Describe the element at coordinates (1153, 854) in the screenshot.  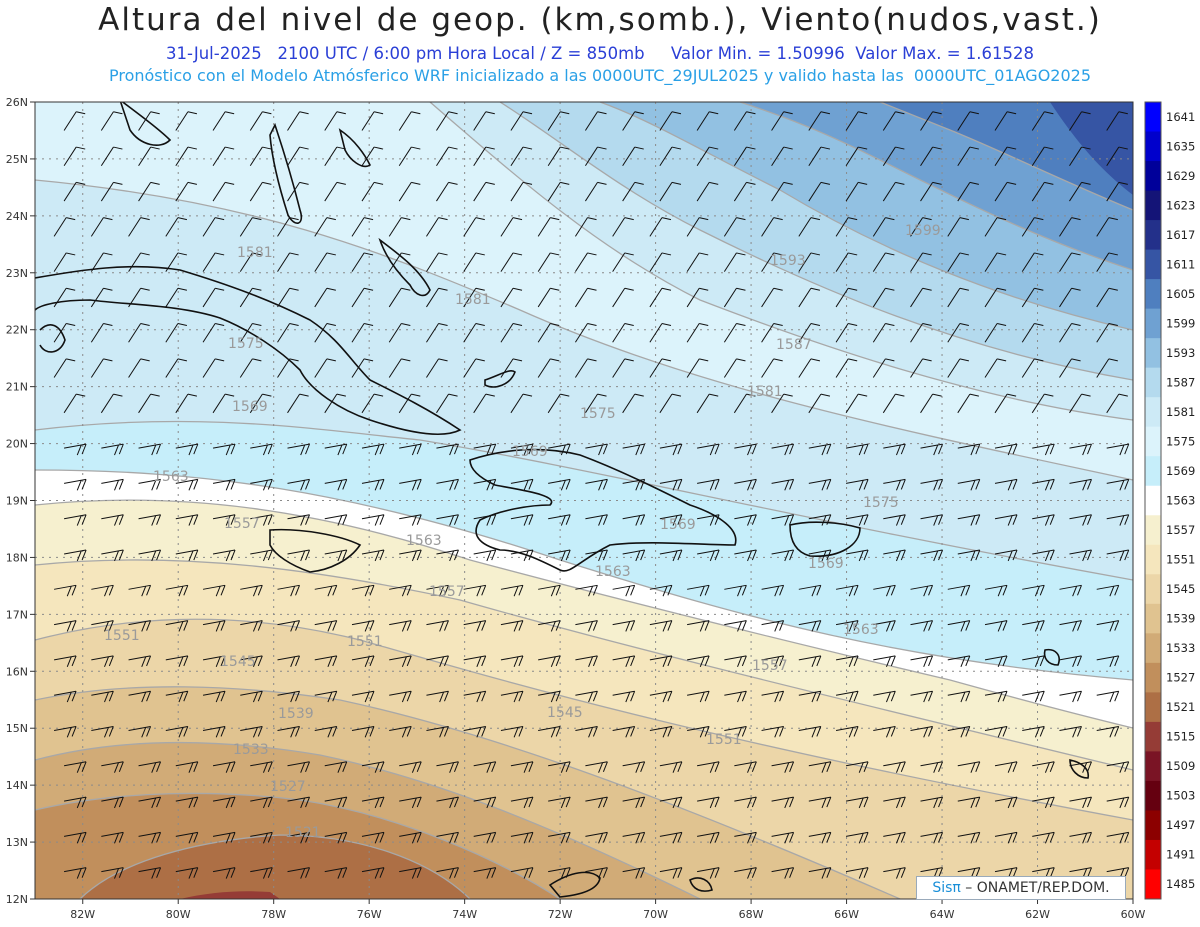
I see `colorbar-swatch` at that location.